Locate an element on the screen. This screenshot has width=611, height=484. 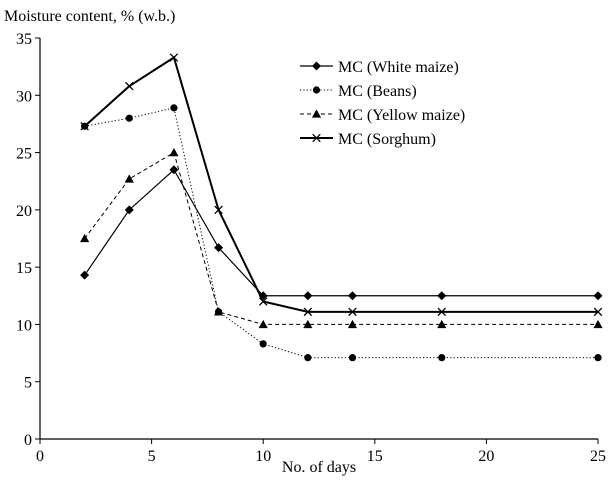
y-tick-label: 30 is located at coordinates (24, 96).